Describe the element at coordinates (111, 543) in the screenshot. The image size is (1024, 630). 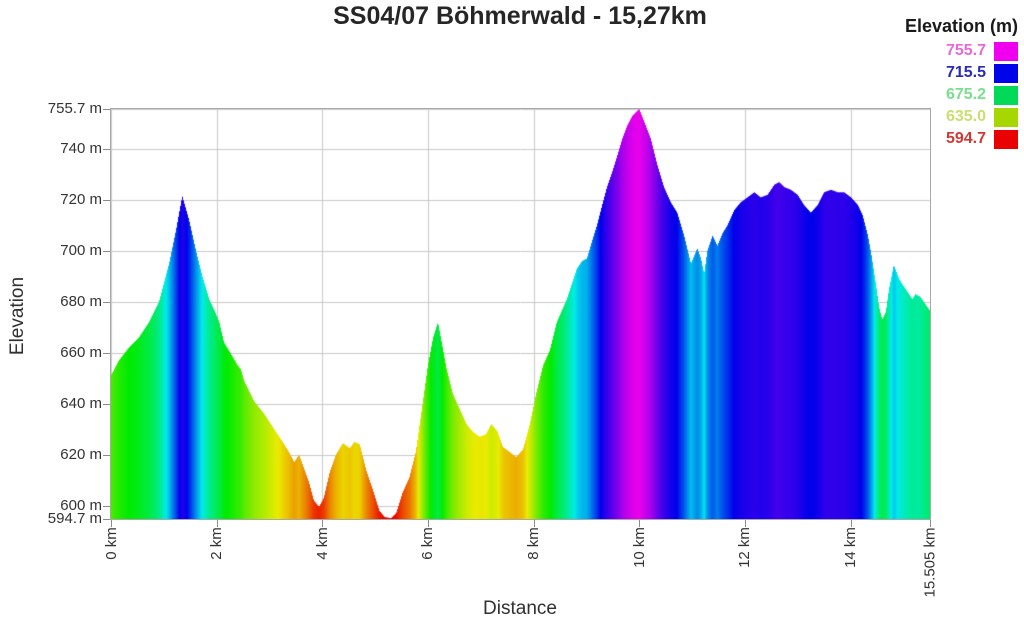
I see `x-tick-label: 0 km` at that location.